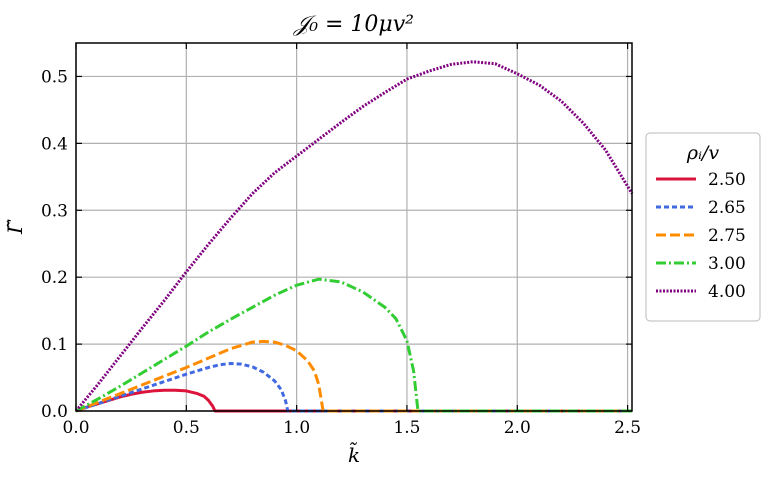 Image resolution: width=773 pixels, height=477 pixels. Describe the element at coordinates (406, 428) in the screenshot. I see `x-tick-label: 1.5` at that location.